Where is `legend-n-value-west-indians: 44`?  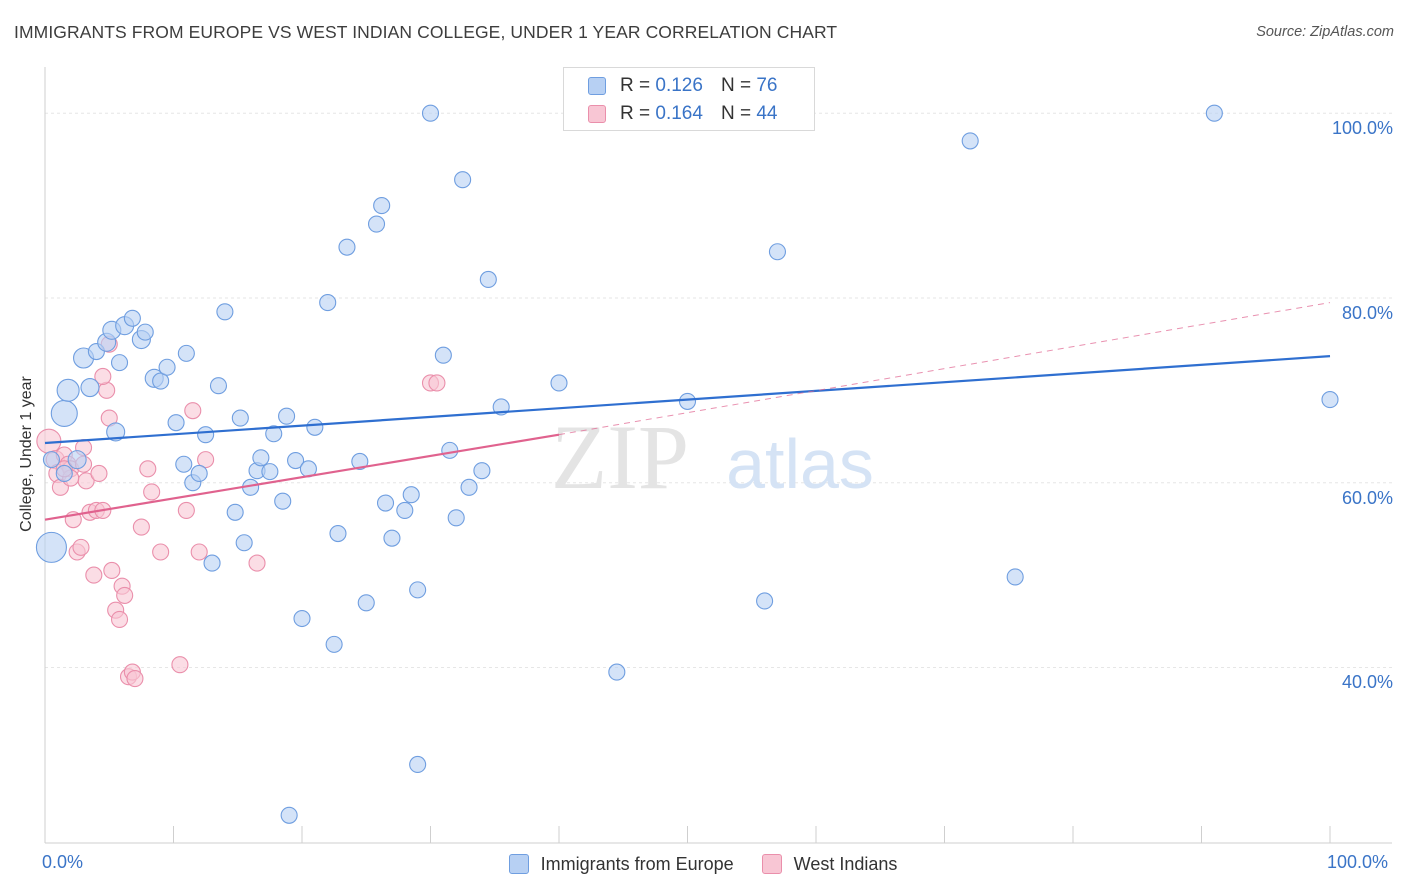 legend-n-value-west-indians: 44 is located at coordinates (767, 113).